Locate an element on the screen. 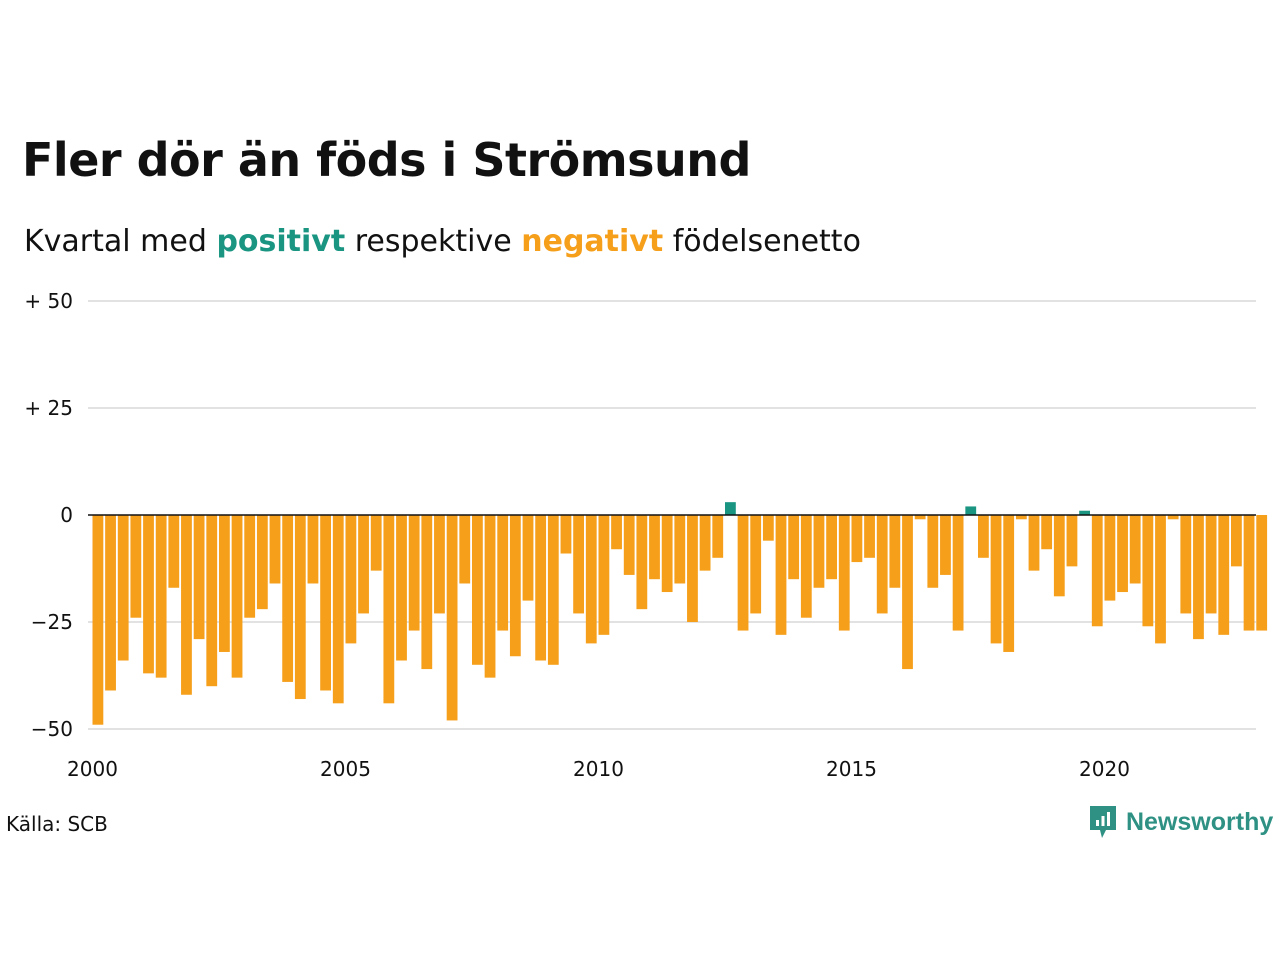 Image resolution: width=1280 pixels, height=960 pixels. bar-2000-q2 is located at coordinates (110, 603).